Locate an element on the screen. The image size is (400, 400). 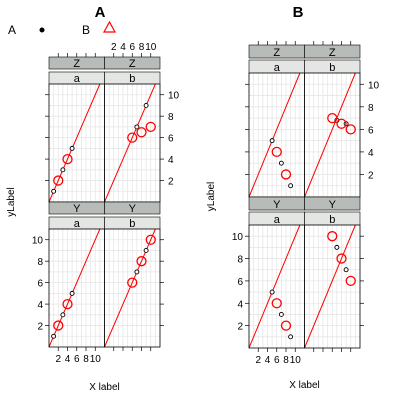
set-a-panel-y-a-reference-line is located at coordinates (74, 288).